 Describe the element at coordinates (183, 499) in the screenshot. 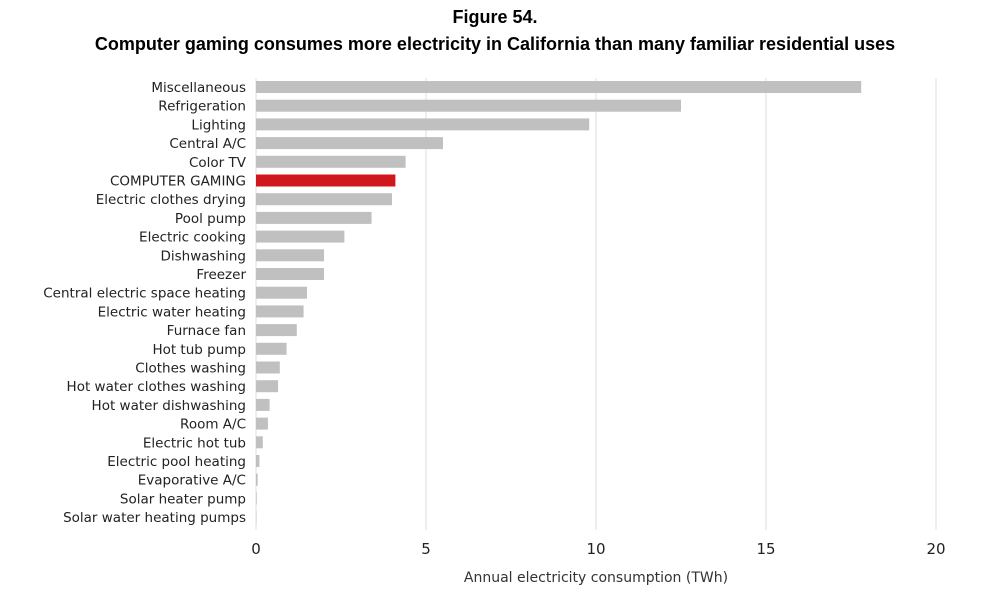

I see `y-category-label: Solar heater pump` at that location.